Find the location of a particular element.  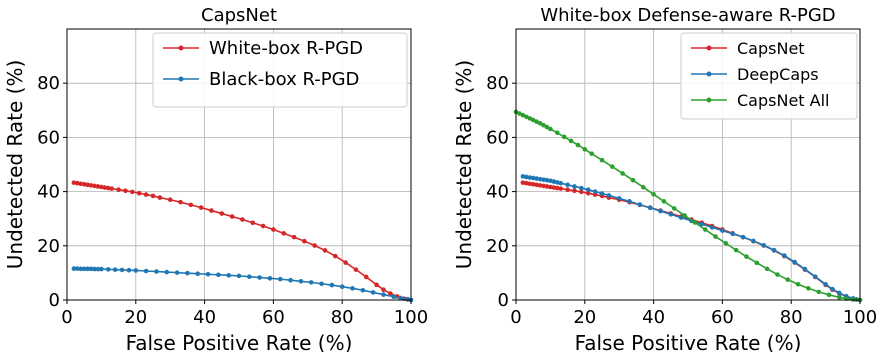

y-axis-label: Undetected Rate (%) is located at coordinates (464, 164).